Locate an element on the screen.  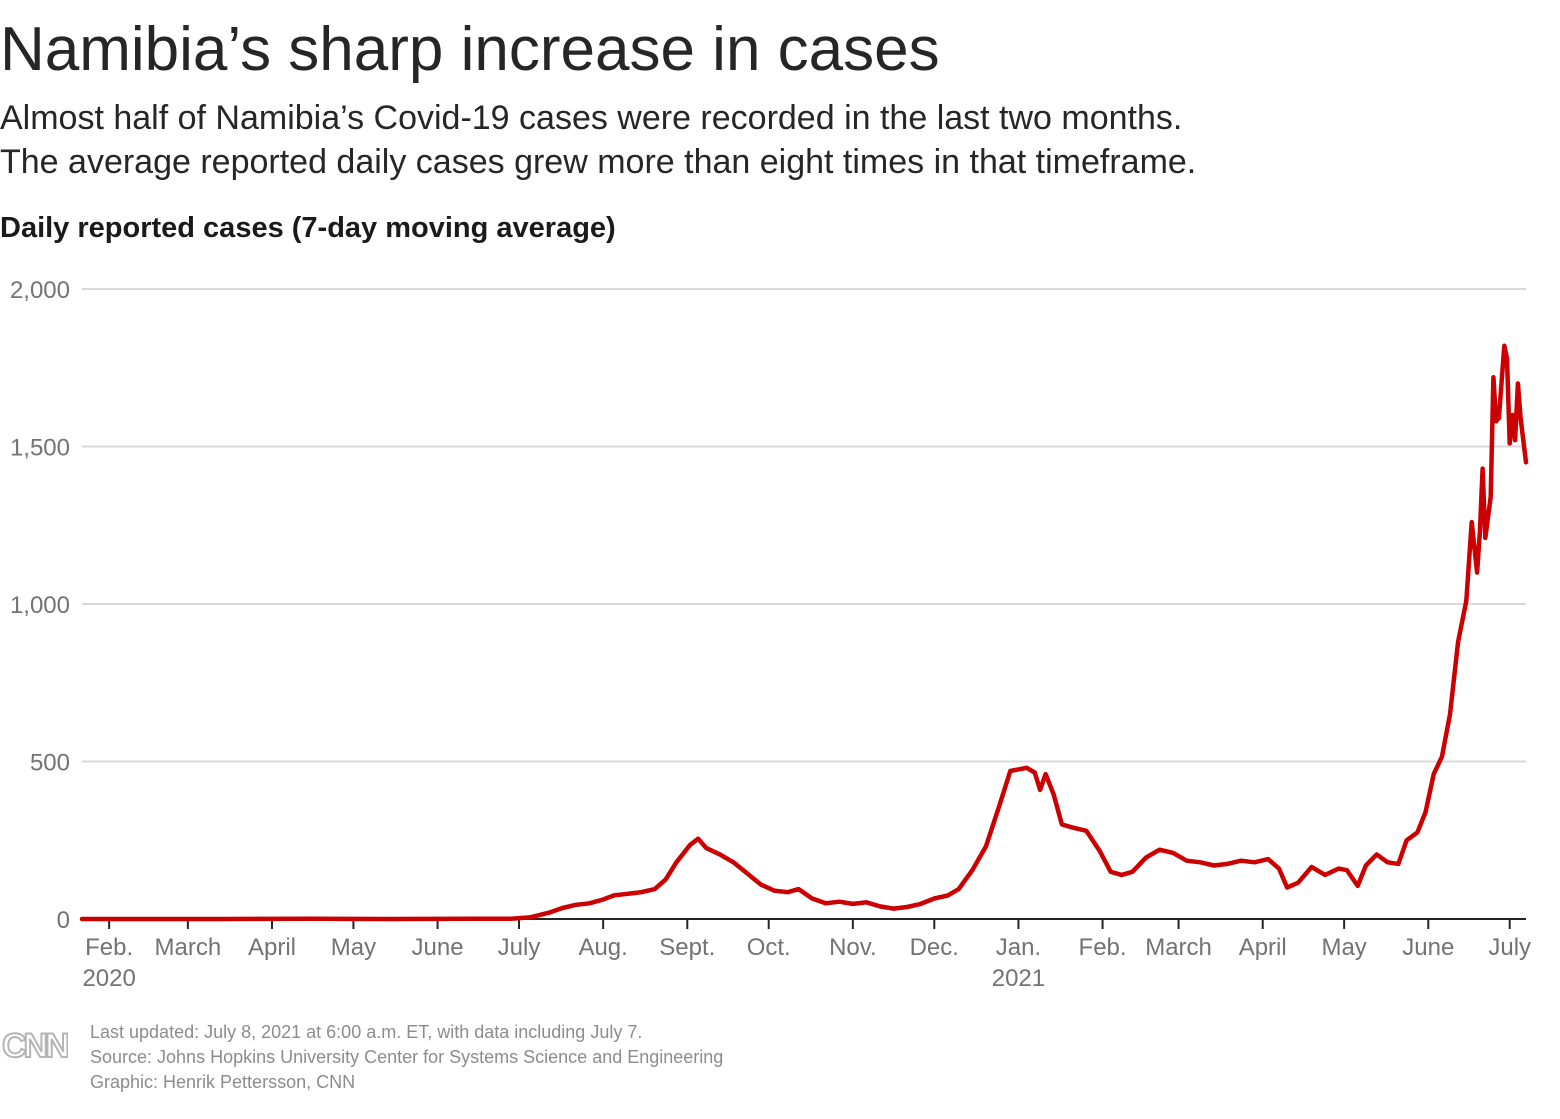
y-tick-label: 2,000 is located at coordinates (40, 290).